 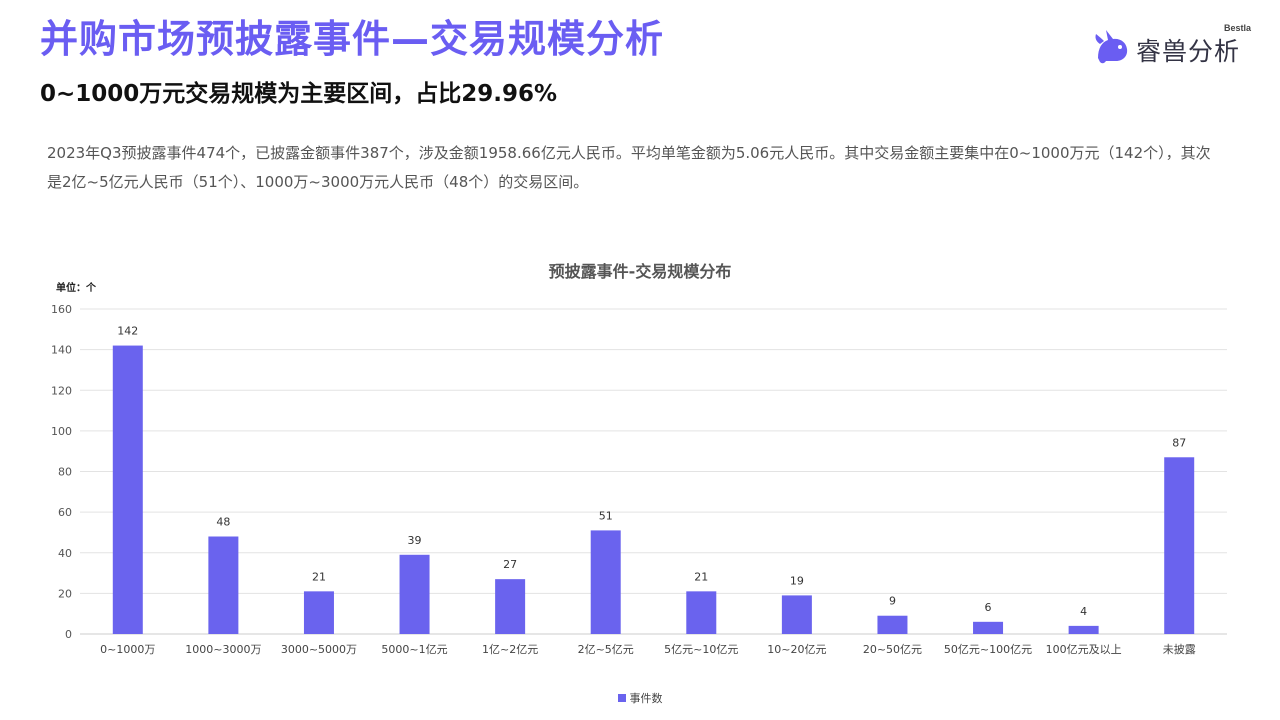 I want to click on brand-logo: Bestla 睿兽分析, so click(x=1172, y=45).